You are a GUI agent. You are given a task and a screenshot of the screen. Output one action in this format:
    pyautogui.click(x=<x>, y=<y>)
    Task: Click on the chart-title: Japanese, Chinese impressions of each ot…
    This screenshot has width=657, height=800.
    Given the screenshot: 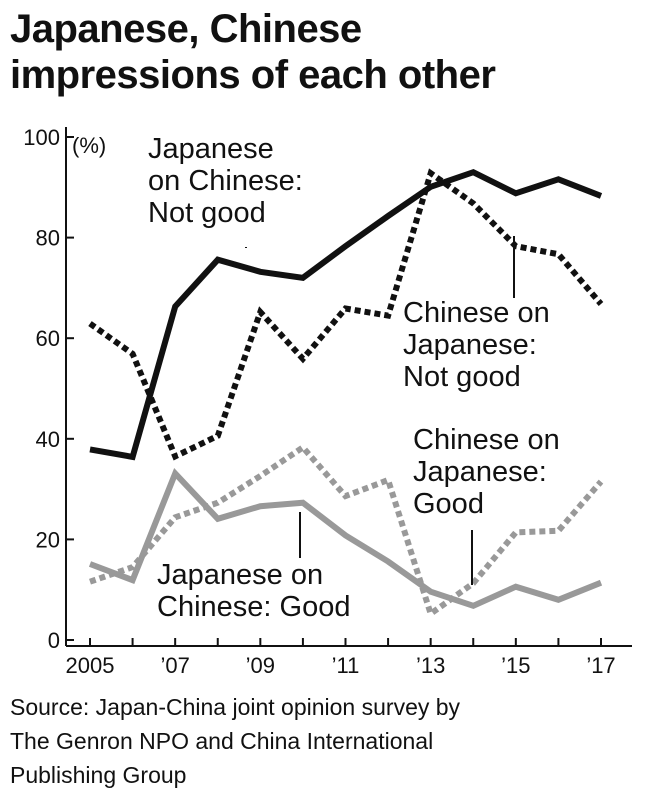 What is the action you would take?
    pyautogui.click(x=253, y=52)
    